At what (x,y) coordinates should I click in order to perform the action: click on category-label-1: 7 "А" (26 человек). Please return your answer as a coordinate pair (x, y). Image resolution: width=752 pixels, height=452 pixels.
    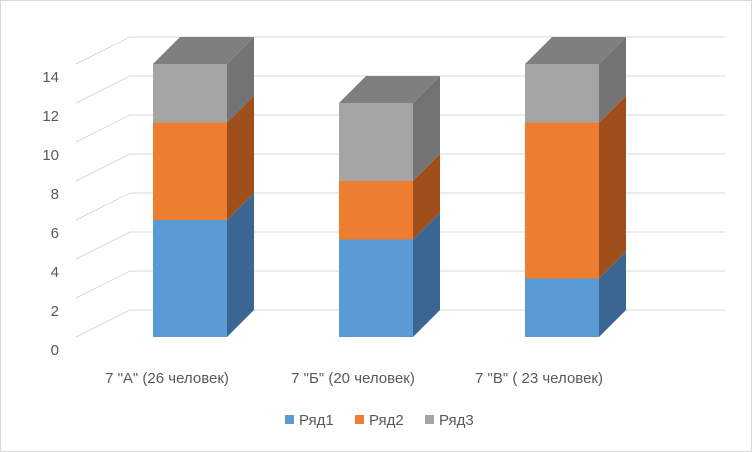
    Looking at the image, I should click on (167, 378).